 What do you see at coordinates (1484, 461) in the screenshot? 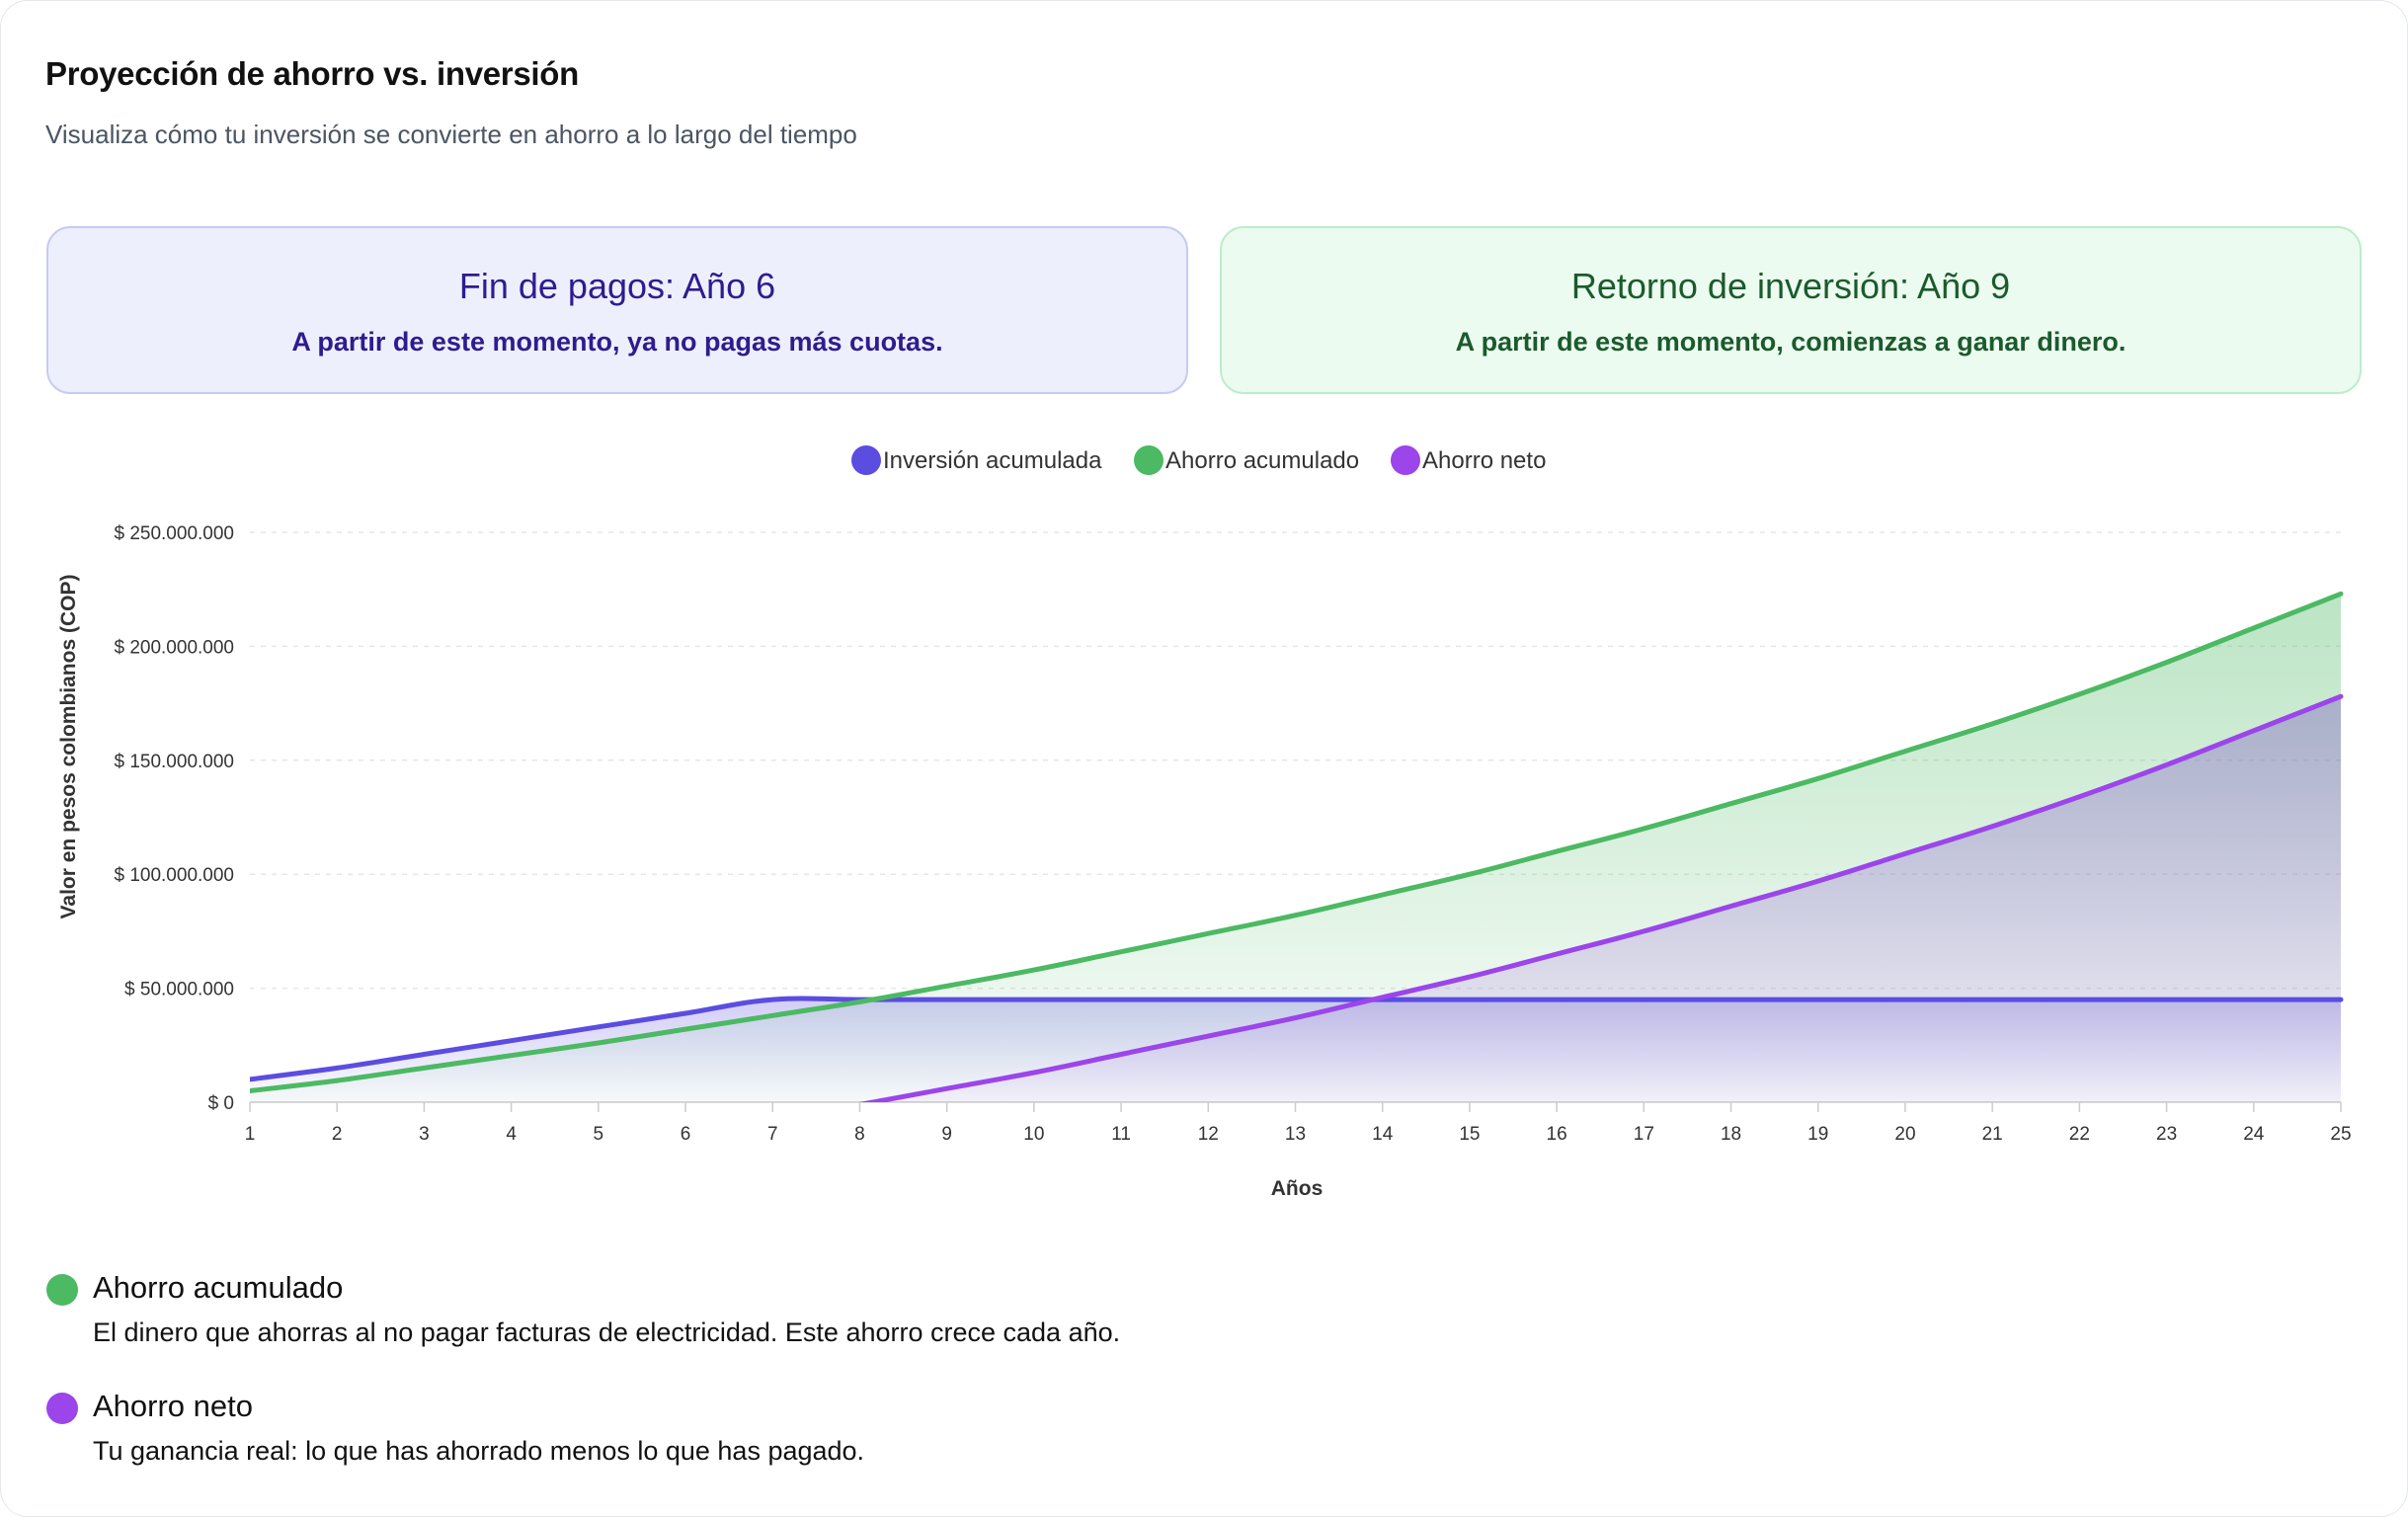
I see `legend-label: Ahorro neto` at bounding box center [1484, 461].